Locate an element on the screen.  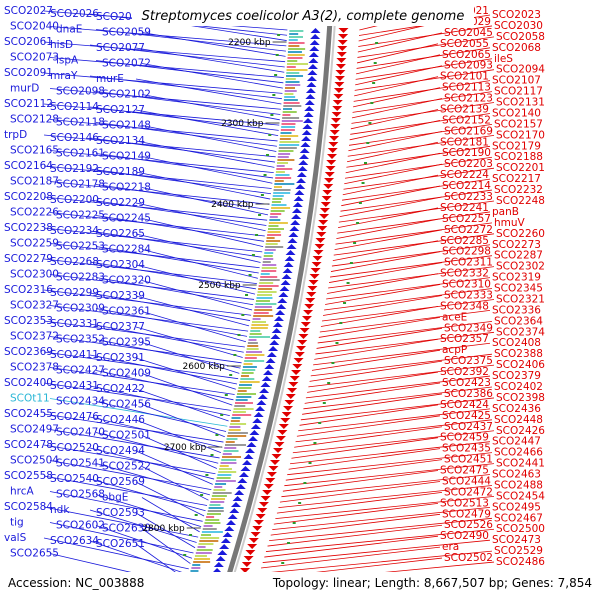
gene-label-right: SCO2298 is located at coordinates (466, 252).